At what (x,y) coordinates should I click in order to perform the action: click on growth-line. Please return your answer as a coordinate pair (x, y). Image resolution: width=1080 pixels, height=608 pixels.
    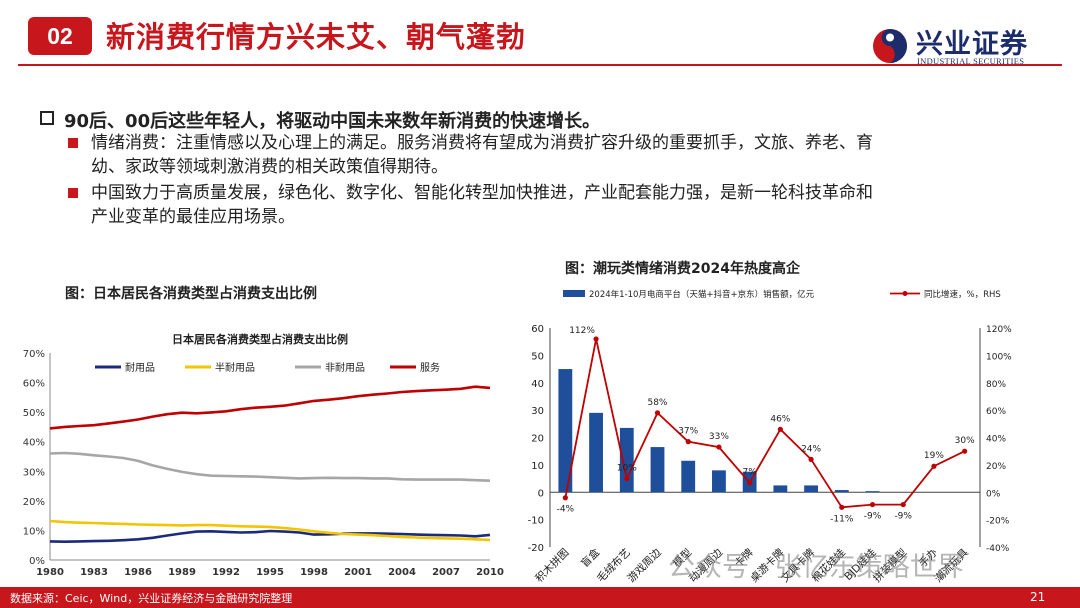
    Looking at the image, I should click on (764, 423).